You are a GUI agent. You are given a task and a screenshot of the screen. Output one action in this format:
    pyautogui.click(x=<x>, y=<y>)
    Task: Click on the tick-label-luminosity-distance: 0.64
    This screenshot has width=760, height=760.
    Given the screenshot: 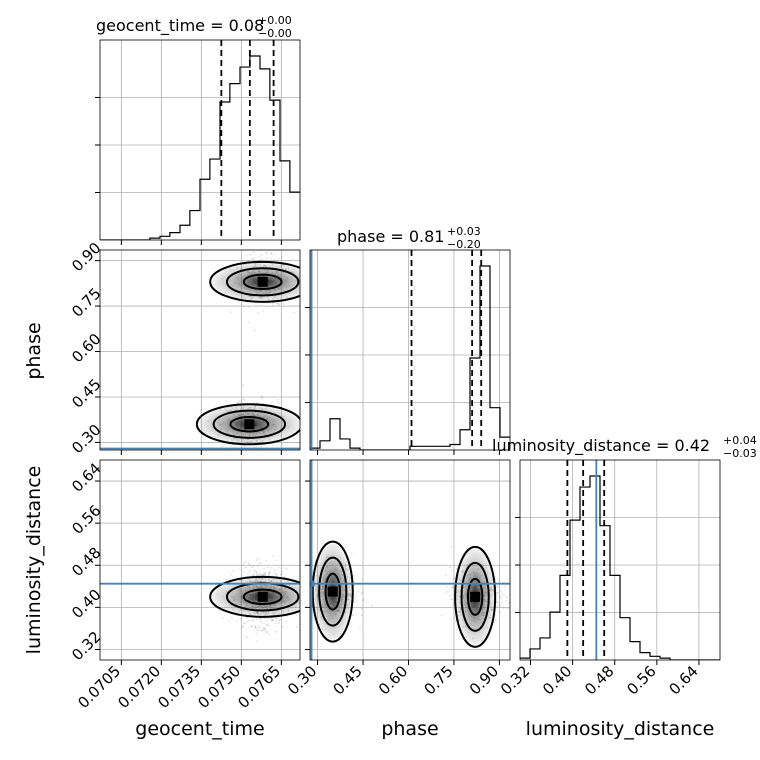 What is the action you would take?
    pyautogui.click(x=86, y=477)
    